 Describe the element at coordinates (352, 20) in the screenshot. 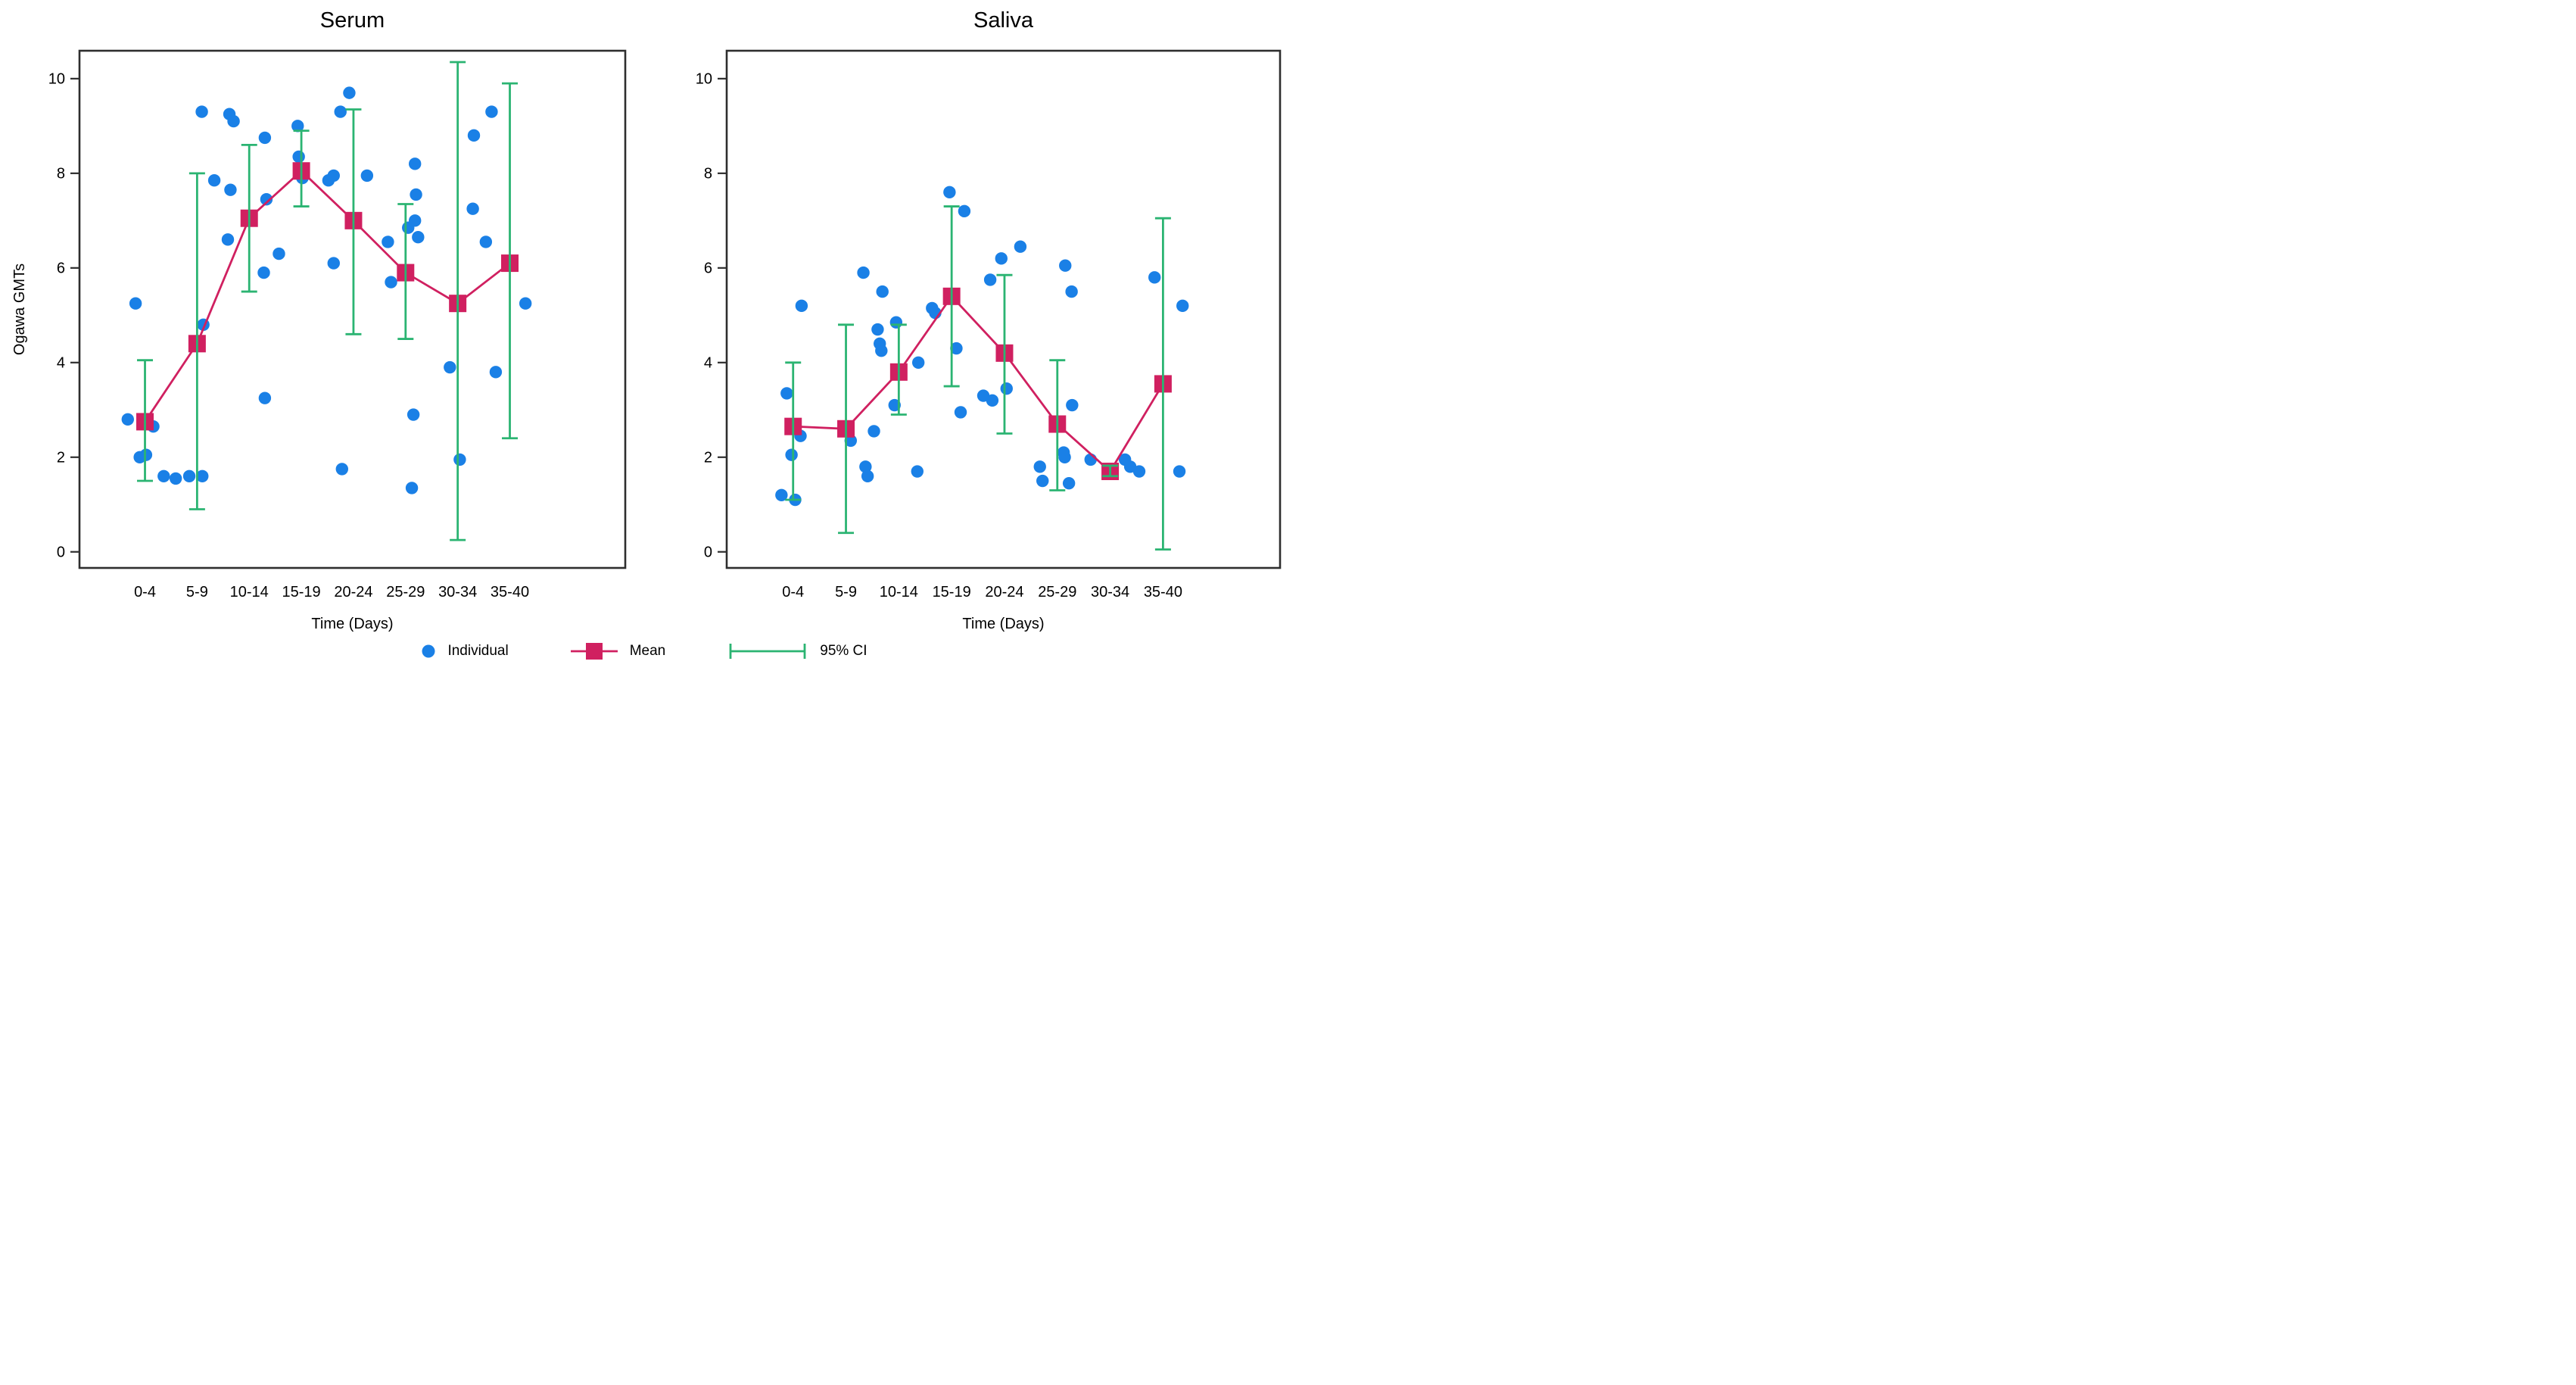

I see `panel-title: Serum` at that location.